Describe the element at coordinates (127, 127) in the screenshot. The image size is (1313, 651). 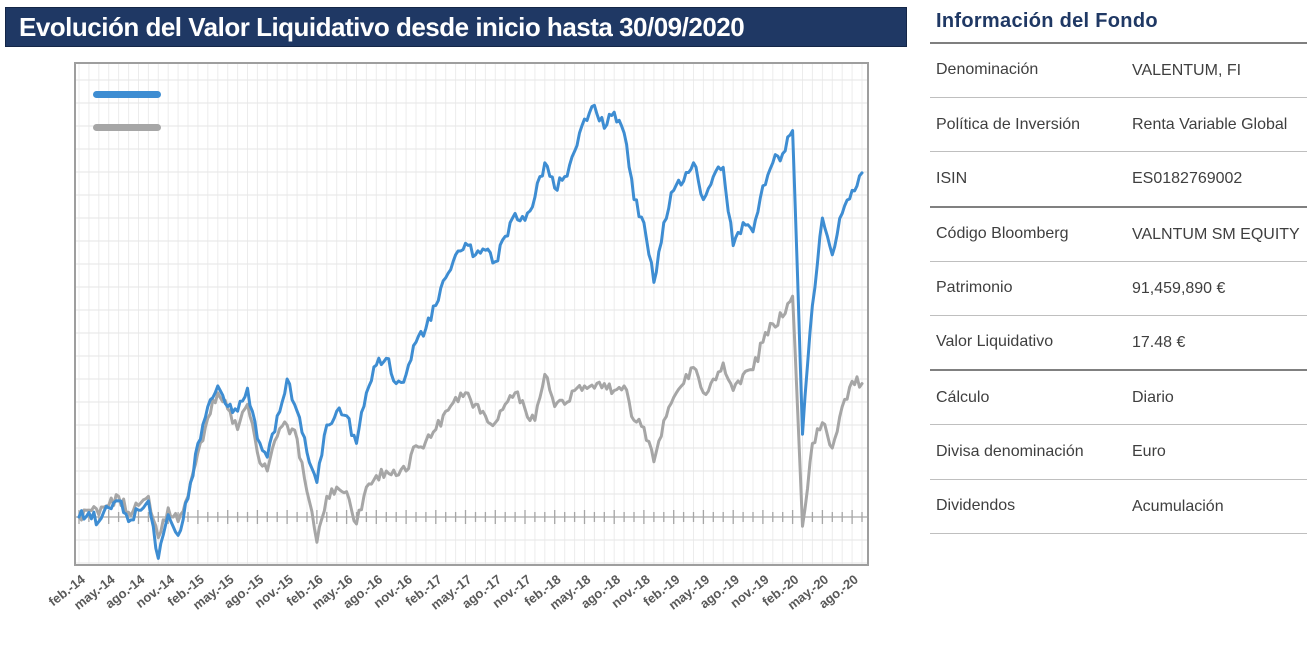
I see `legend-benchmark-swatch` at that location.